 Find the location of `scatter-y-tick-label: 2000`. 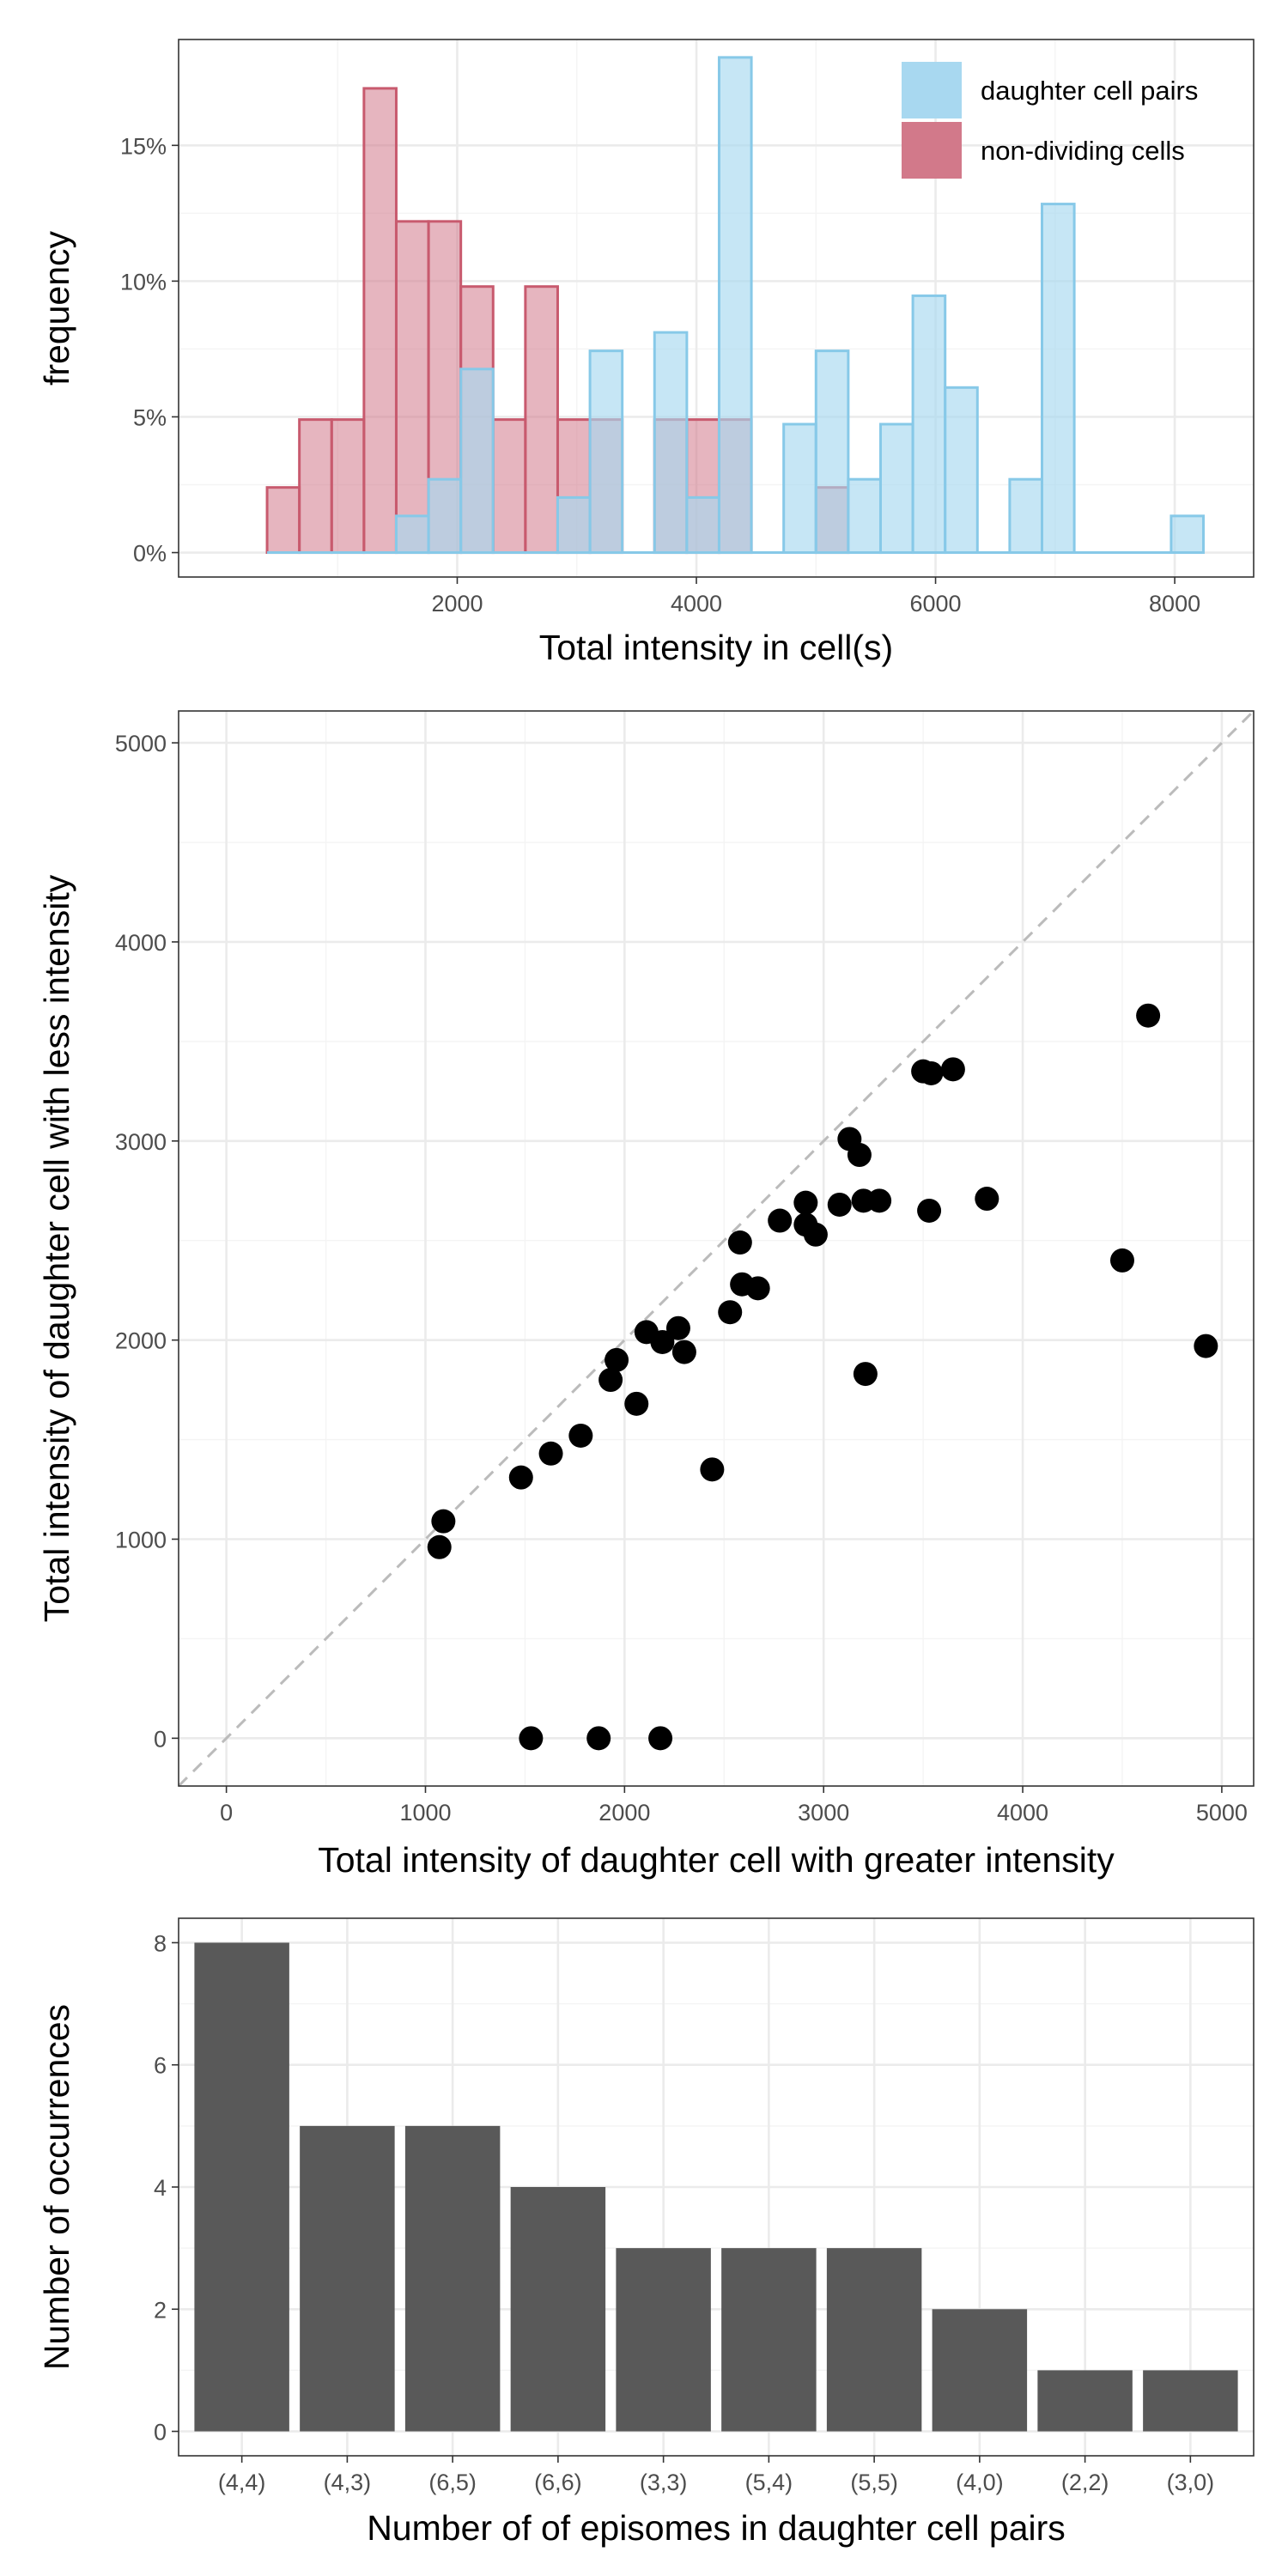

scatter-y-tick-label: 2000 is located at coordinates (141, 1341).